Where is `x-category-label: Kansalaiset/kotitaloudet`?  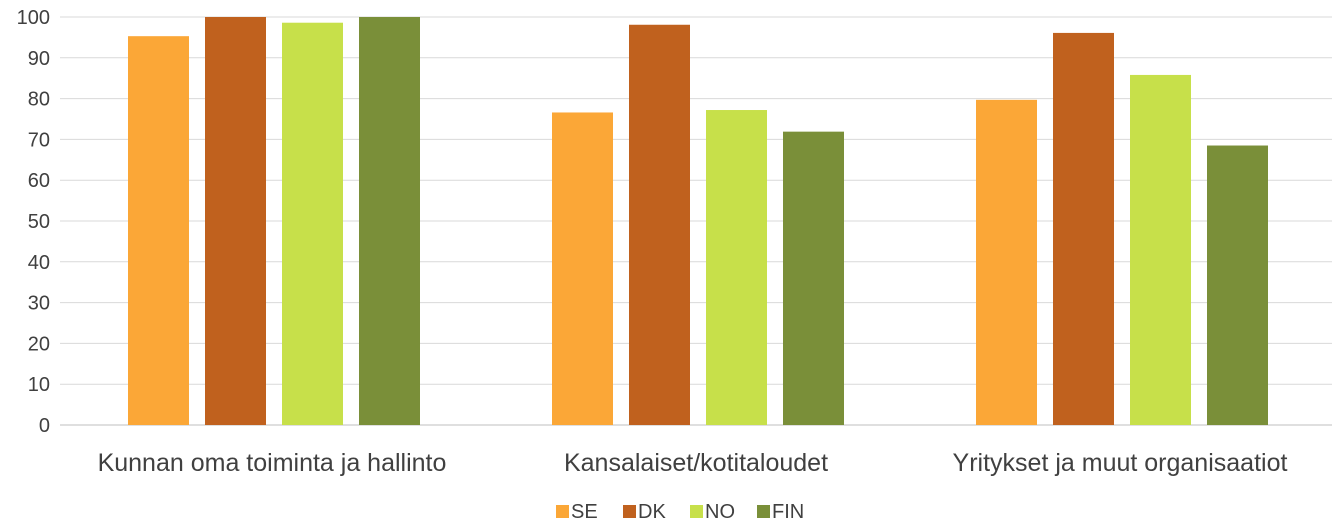 x-category-label: Kansalaiset/kotitaloudet is located at coordinates (696, 463).